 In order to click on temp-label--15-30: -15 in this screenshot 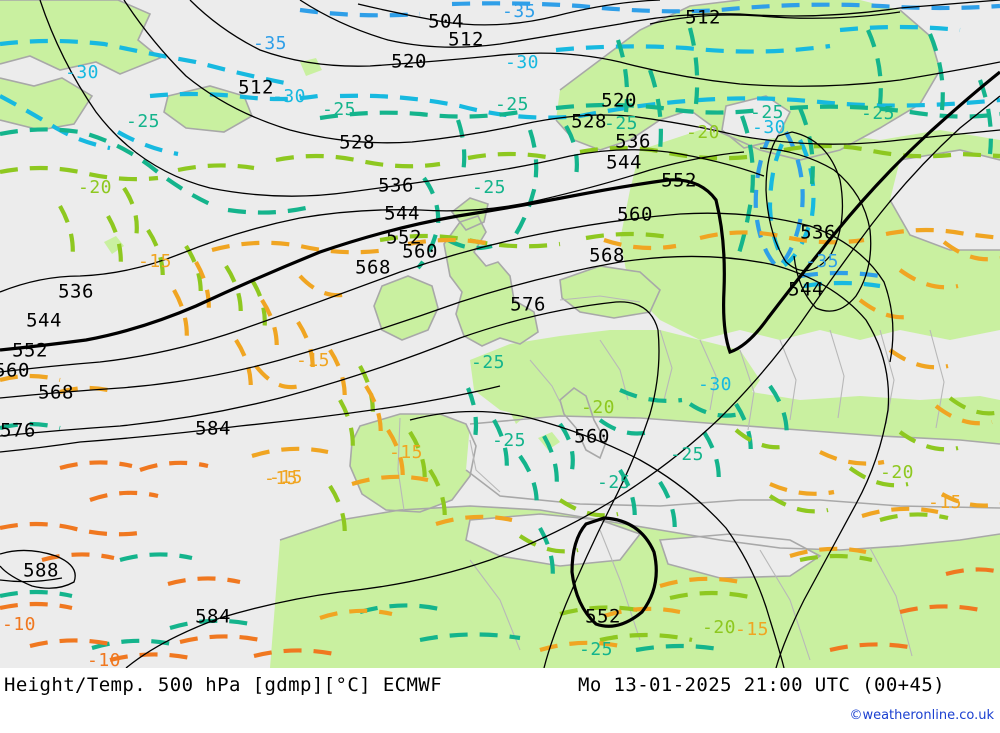, I will do `click(945, 502)`.